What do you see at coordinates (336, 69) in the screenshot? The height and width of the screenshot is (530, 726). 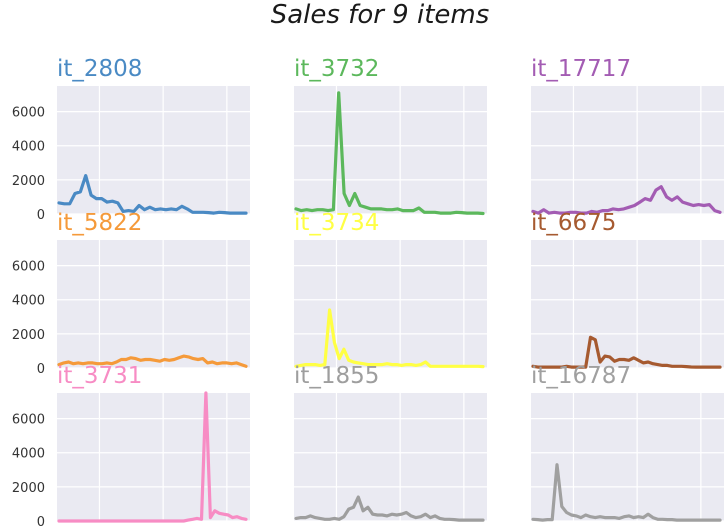 I see `subplot-title: it_3732` at bounding box center [336, 69].